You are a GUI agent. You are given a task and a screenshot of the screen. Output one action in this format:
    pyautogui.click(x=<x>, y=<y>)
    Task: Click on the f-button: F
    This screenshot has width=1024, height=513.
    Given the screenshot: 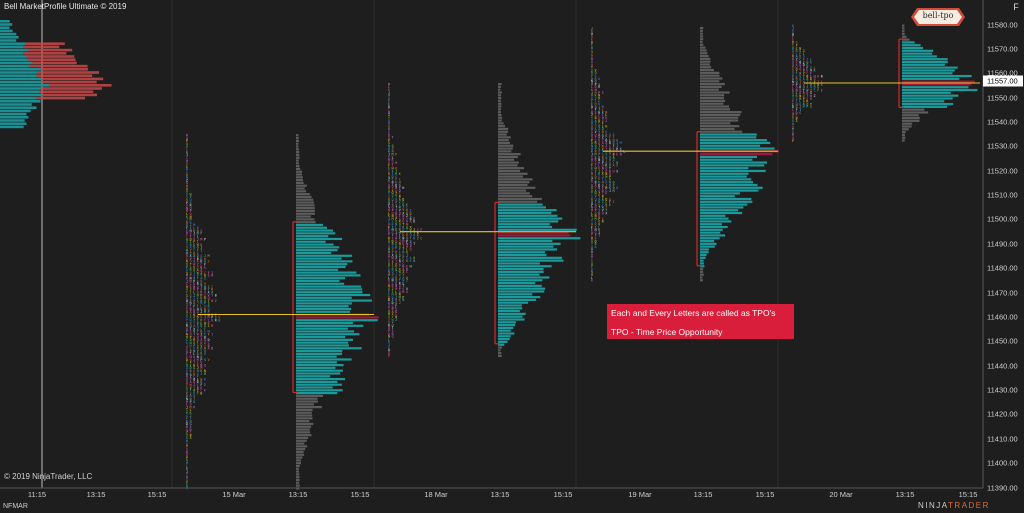 What is the action you would take?
    pyautogui.click(x=1016, y=7)
    